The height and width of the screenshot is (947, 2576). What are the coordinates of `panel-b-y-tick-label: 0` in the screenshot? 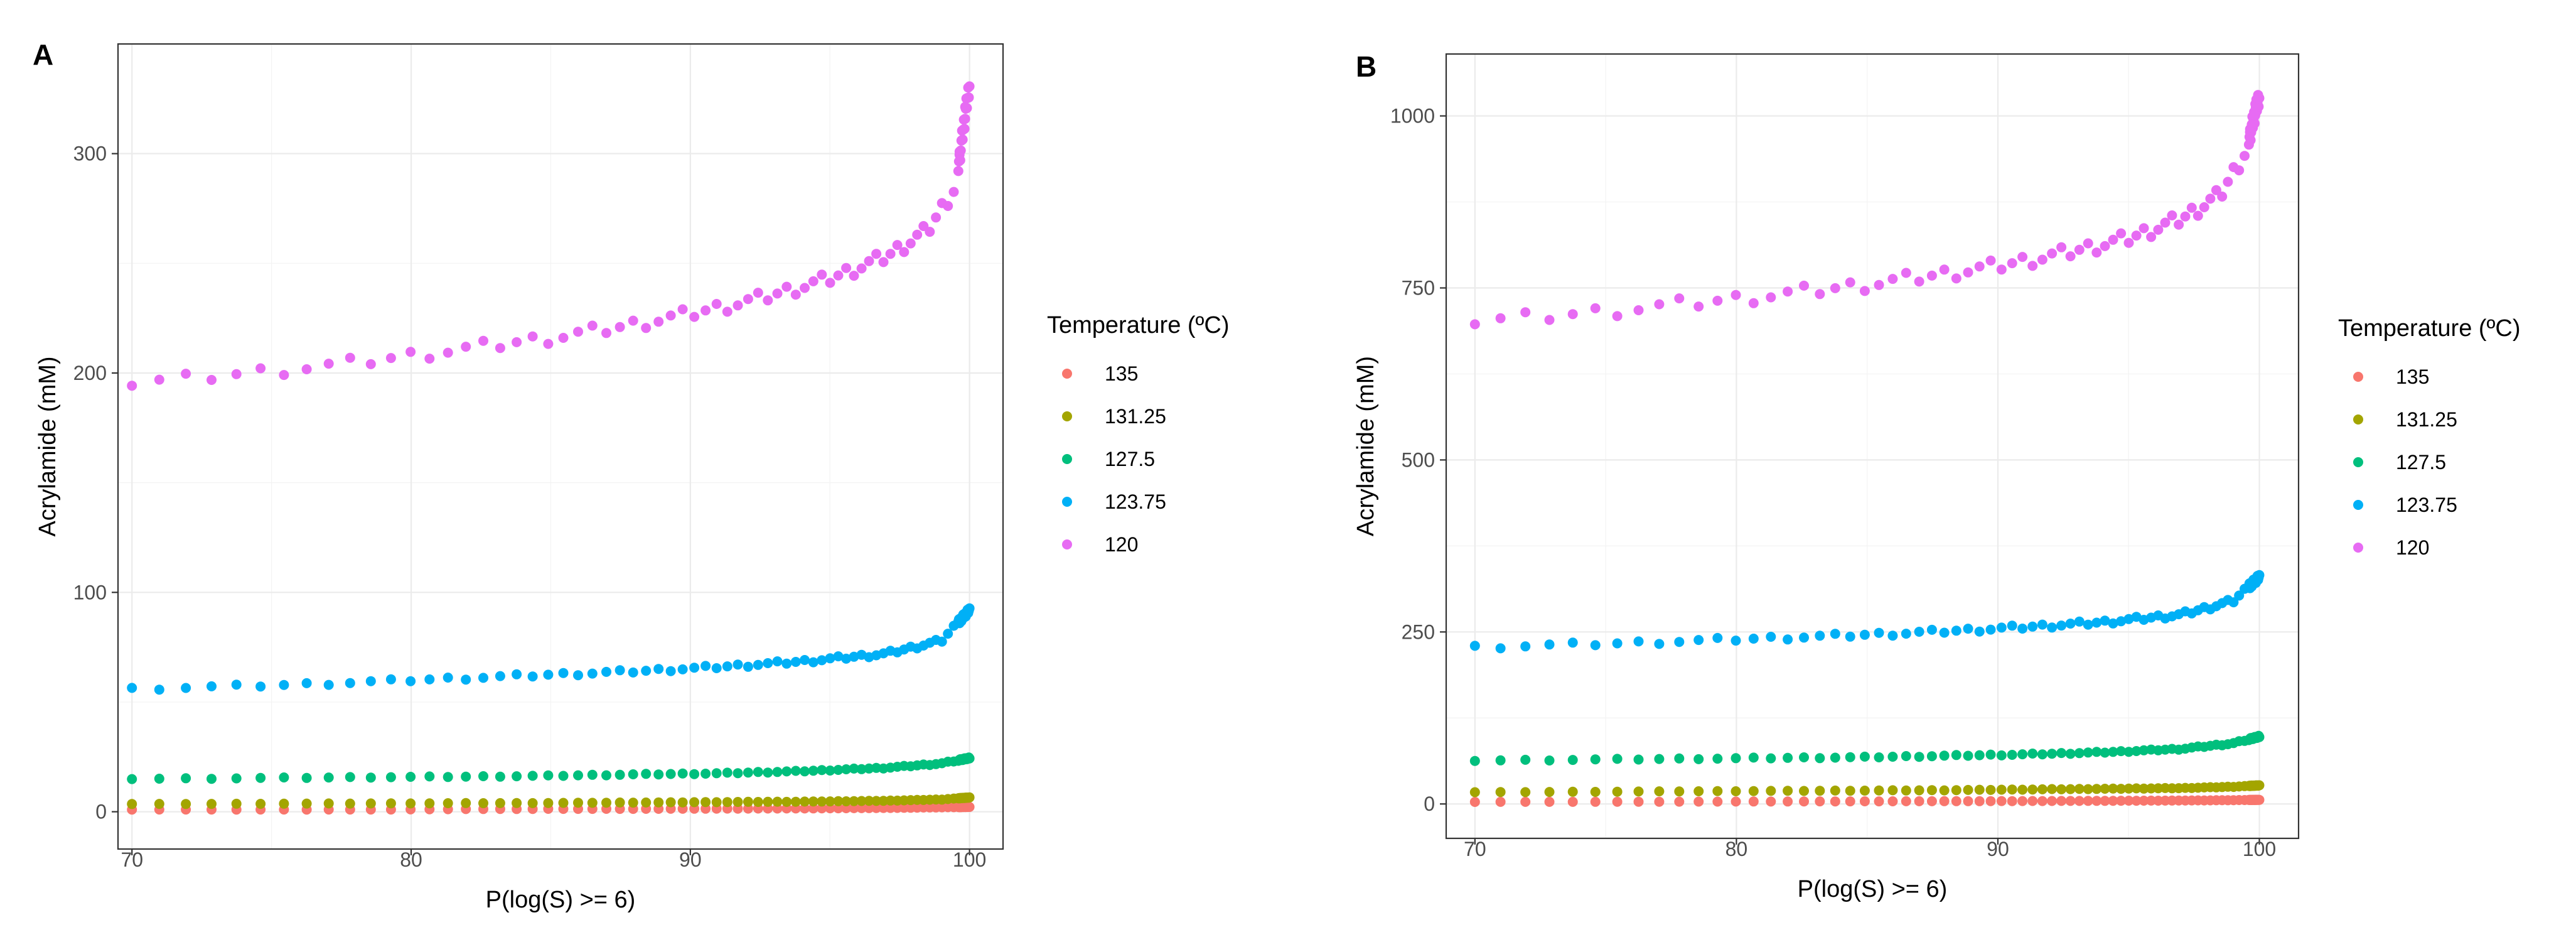 It's located at (1429, 804).